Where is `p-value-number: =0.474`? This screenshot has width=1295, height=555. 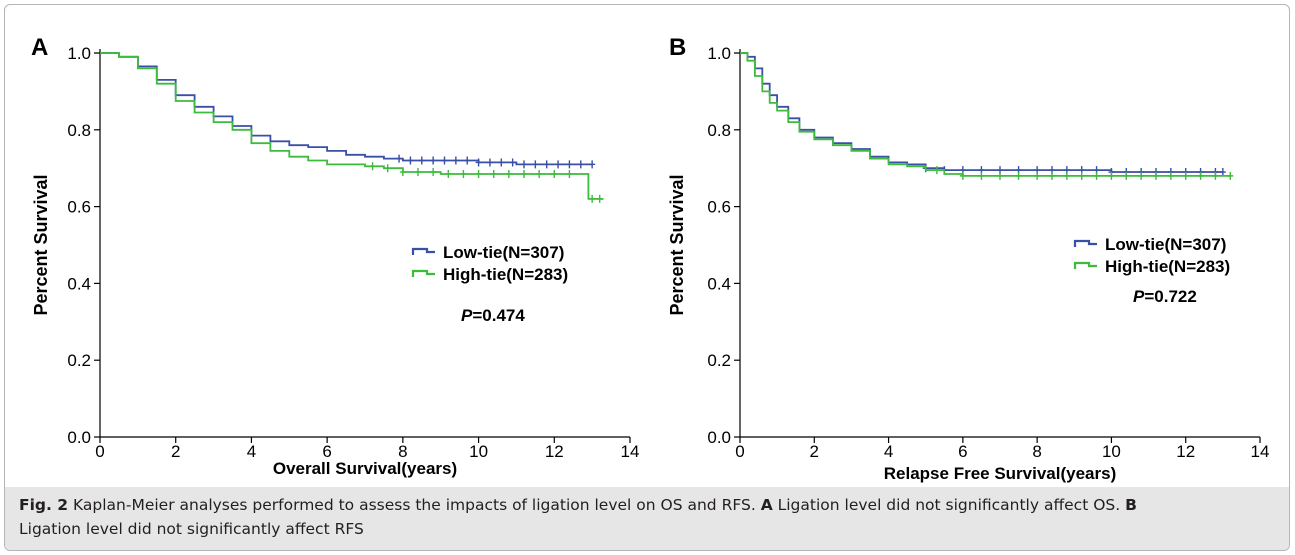
p-value-number: =0.474 is located at coordinates (498, 315).